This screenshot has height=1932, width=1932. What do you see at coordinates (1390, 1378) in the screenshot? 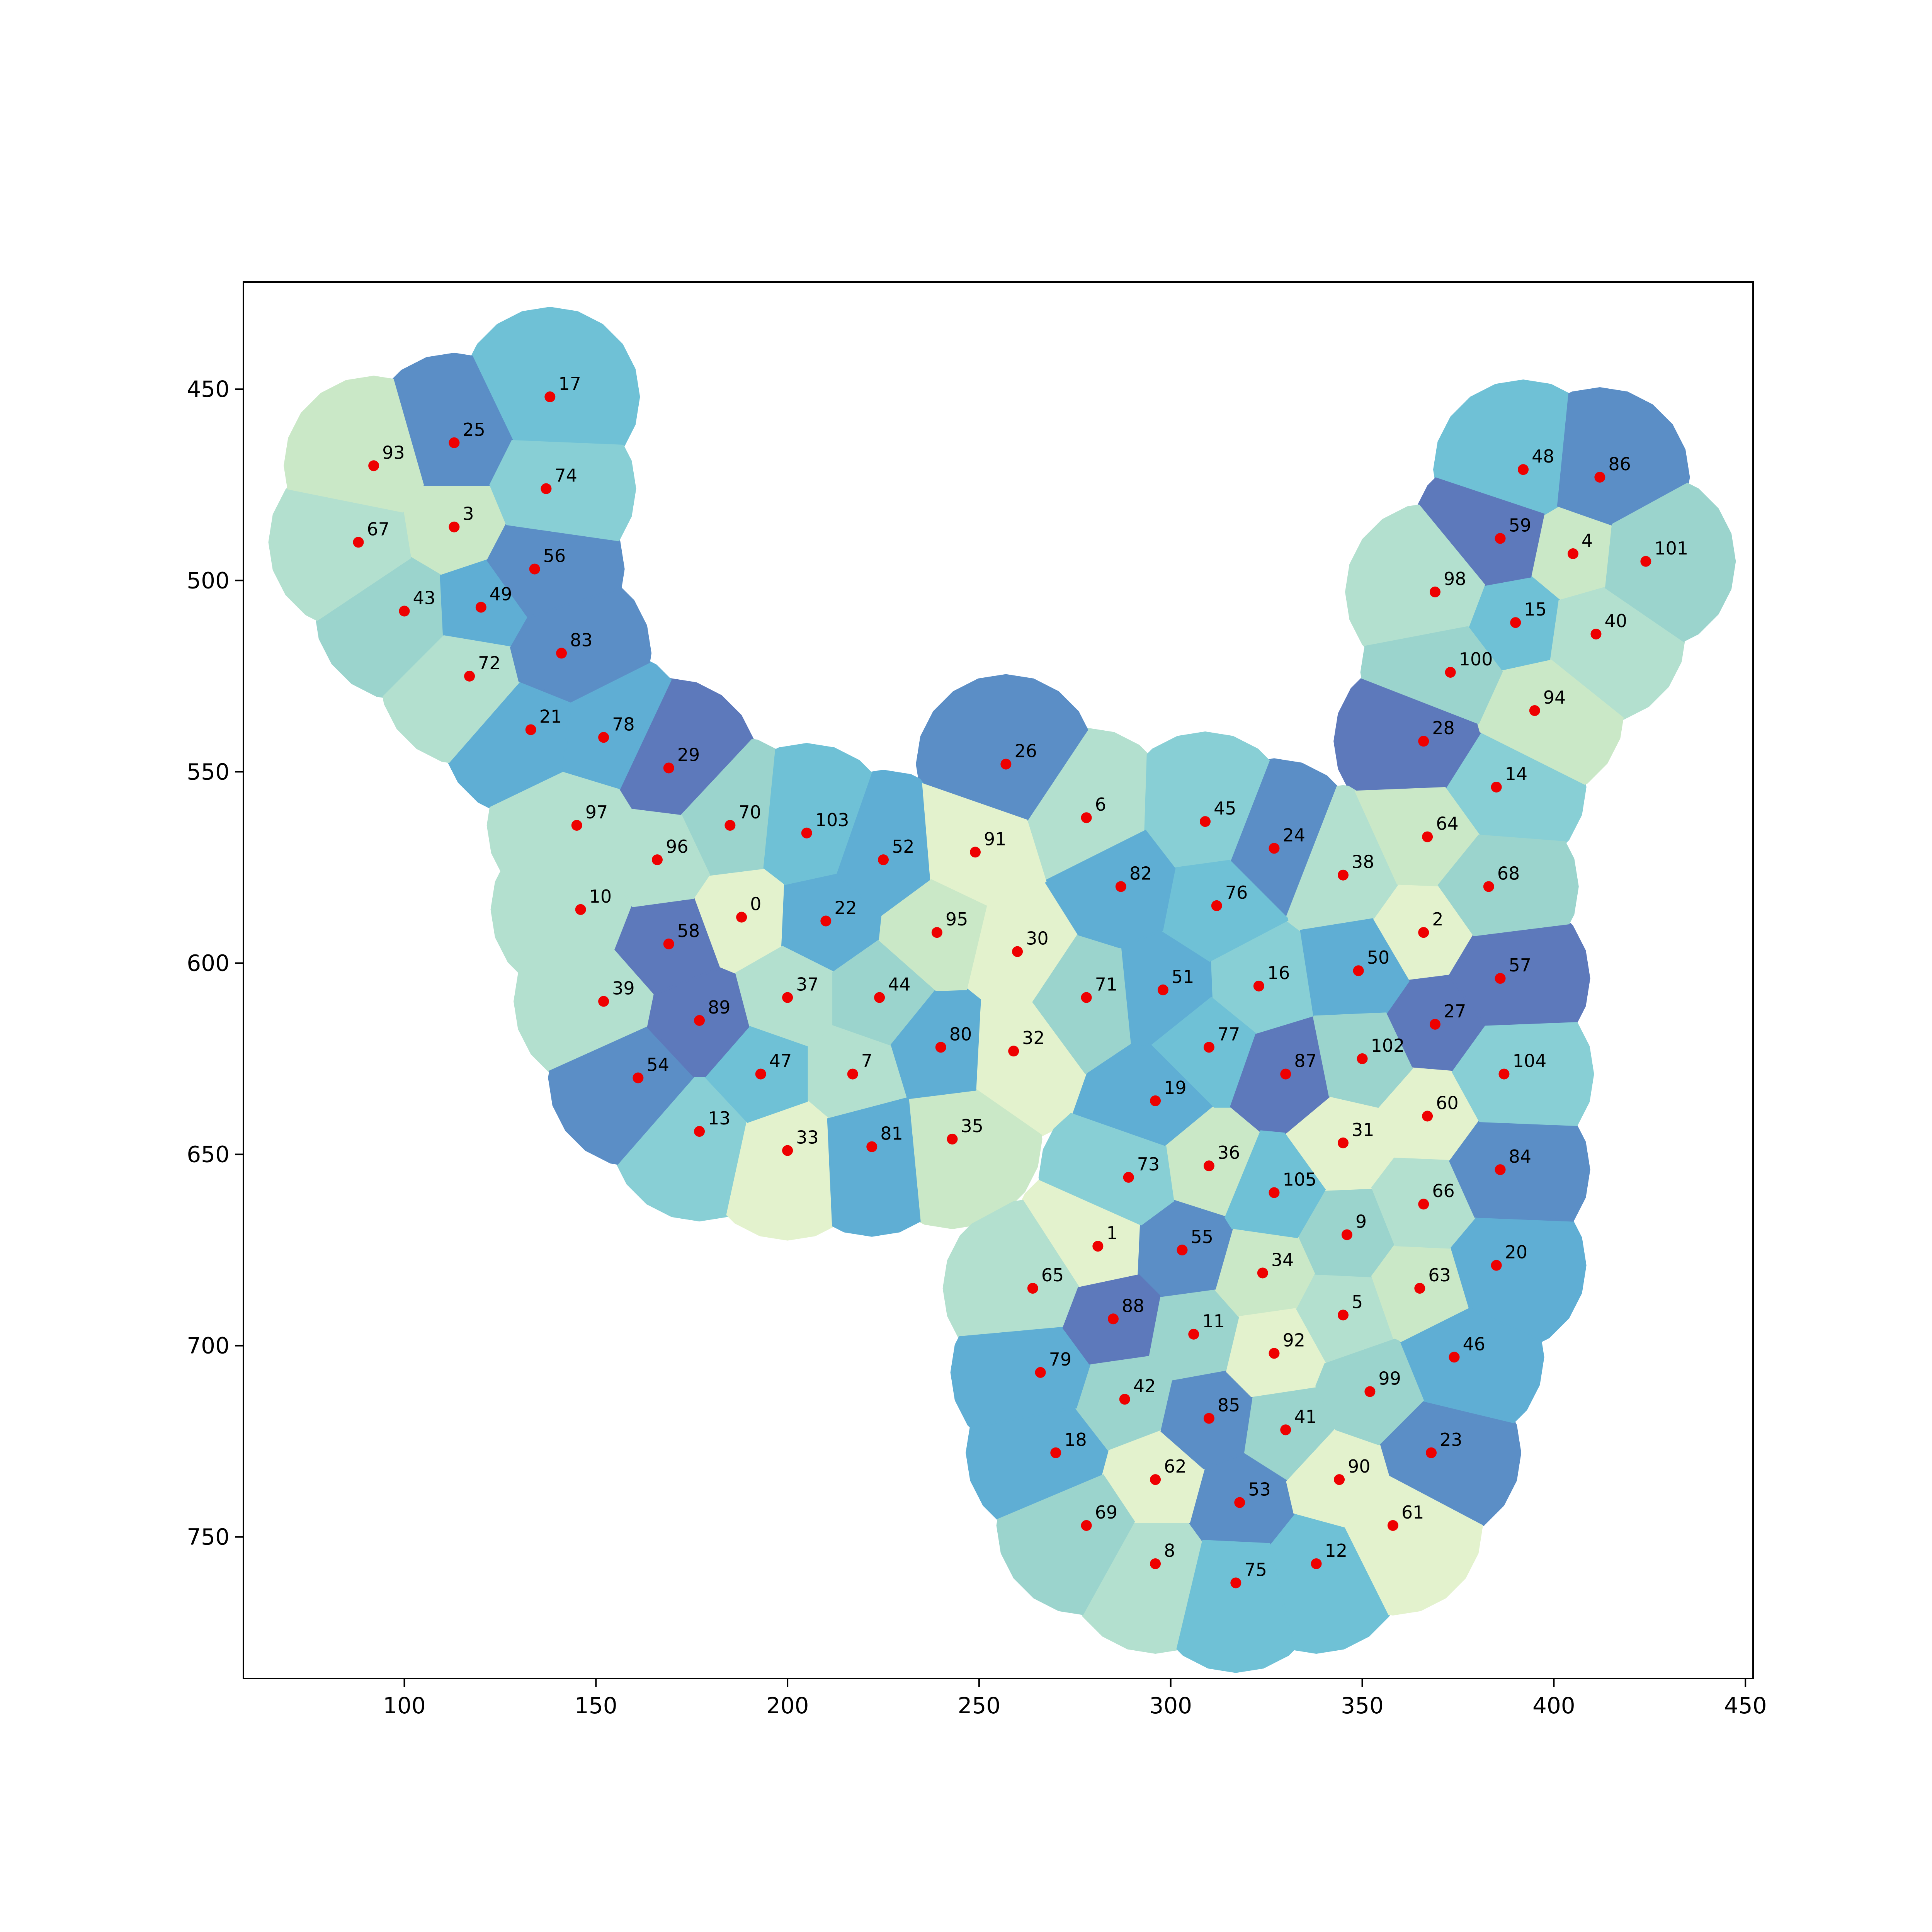
I see `point-label-99: 99` at bounding box center [1390, 1378].